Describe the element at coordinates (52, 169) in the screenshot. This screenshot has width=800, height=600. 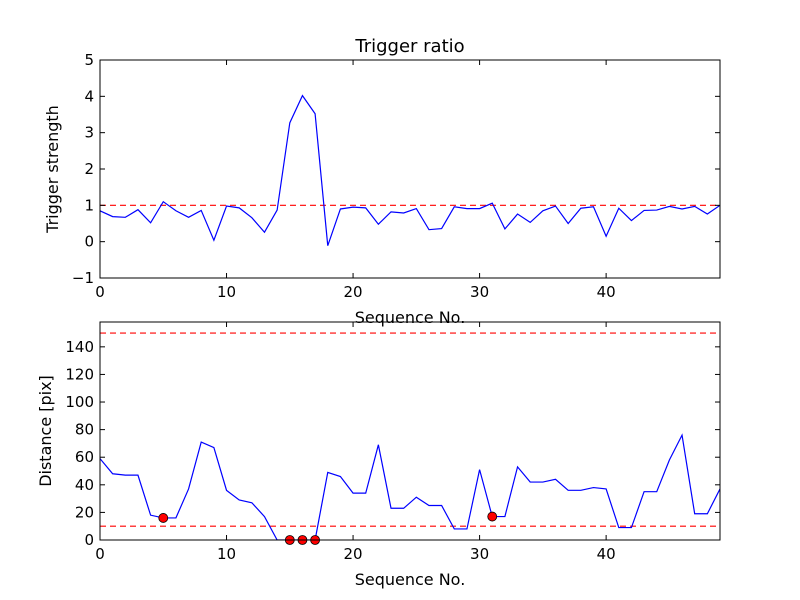
I see `trigger-y-axis-label: Trigger strength` at that location.